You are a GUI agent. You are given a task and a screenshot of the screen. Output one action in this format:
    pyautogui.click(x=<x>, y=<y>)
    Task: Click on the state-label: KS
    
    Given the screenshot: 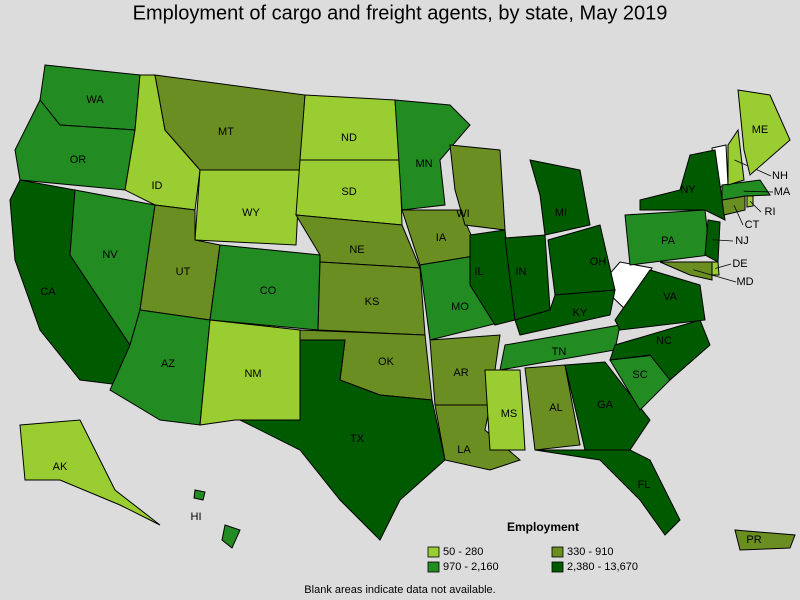 What is the action you would take?
    pyautogui.click(x=372, y=302)
    